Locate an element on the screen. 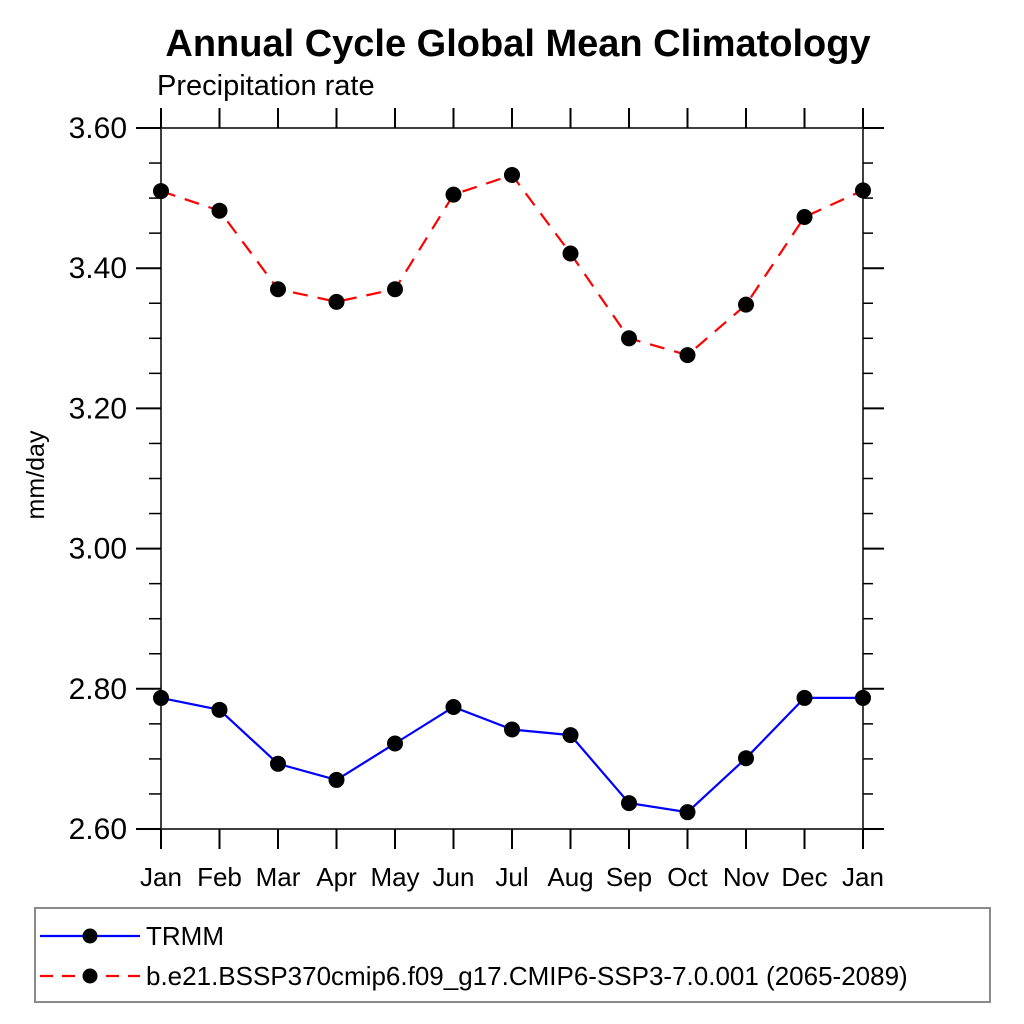  x-tick-label: Mar is located at coordinates (278, 877).